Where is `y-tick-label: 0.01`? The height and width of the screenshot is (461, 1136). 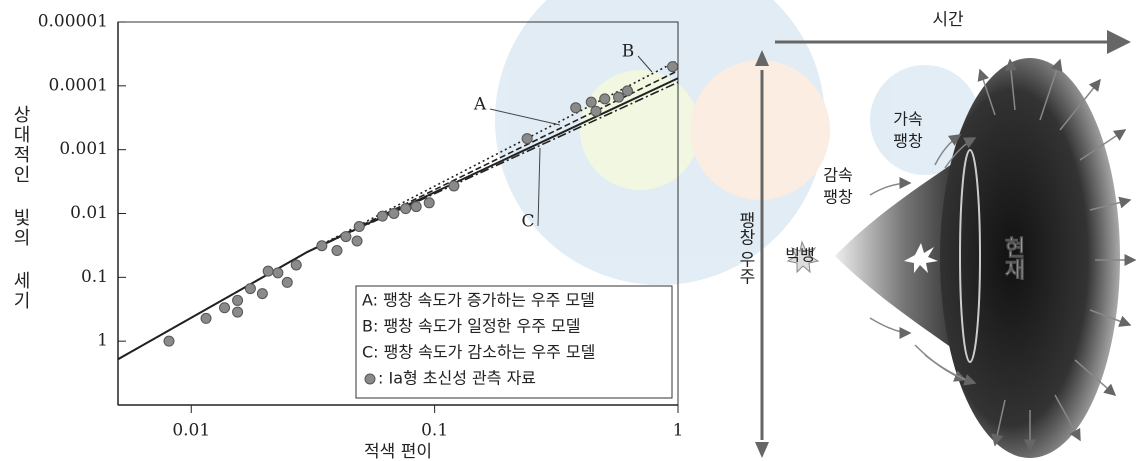 y-tick-label: 0.01 is located at coordinates (89, 213).